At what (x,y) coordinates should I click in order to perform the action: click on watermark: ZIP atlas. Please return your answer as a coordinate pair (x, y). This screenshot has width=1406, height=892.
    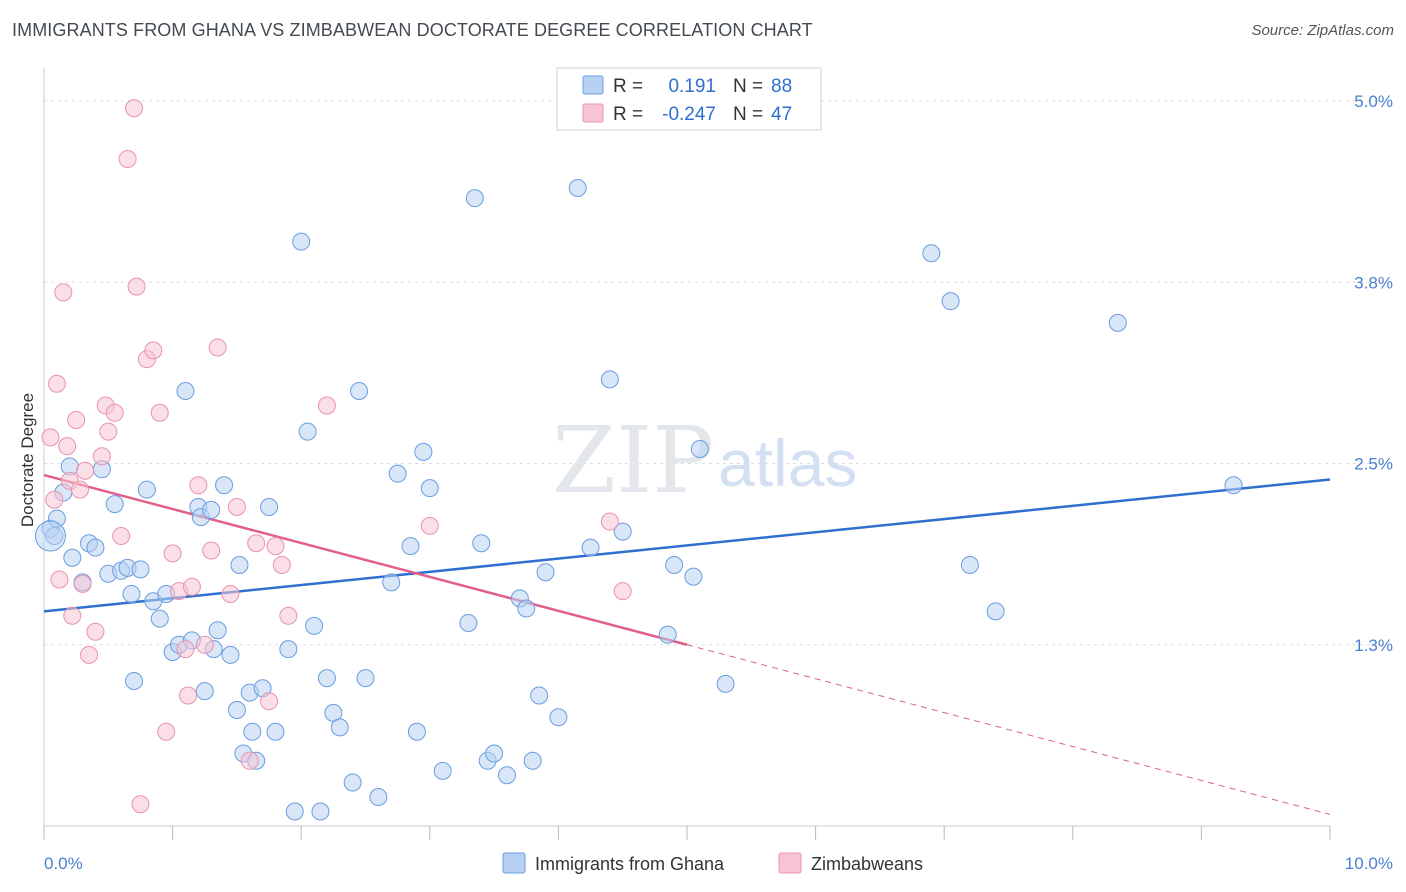
    Looking at the image, I should click on (704, 460).